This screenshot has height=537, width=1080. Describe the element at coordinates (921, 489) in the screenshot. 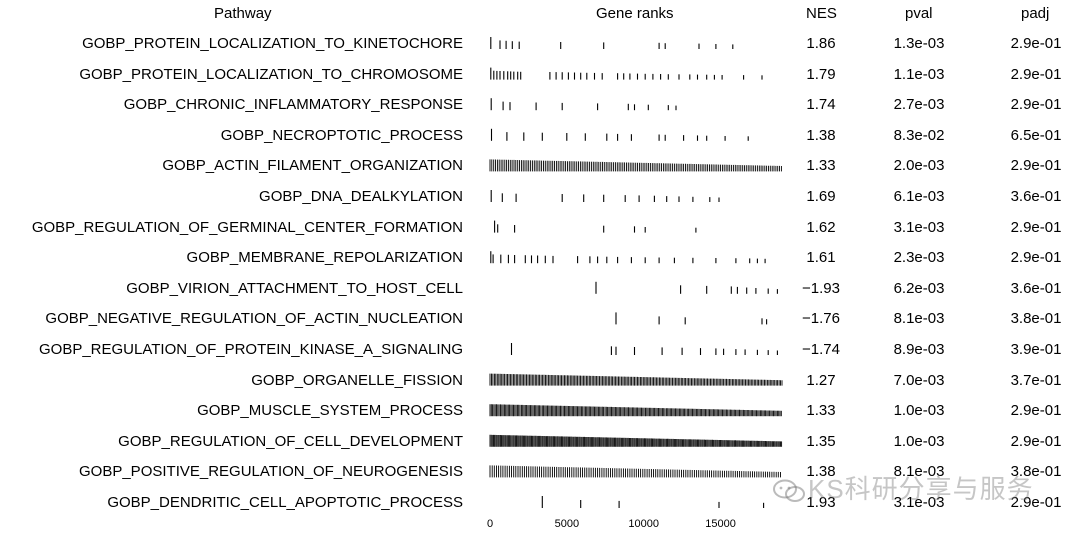

I see `watermark-text: KS科研分享与服务` at that location.